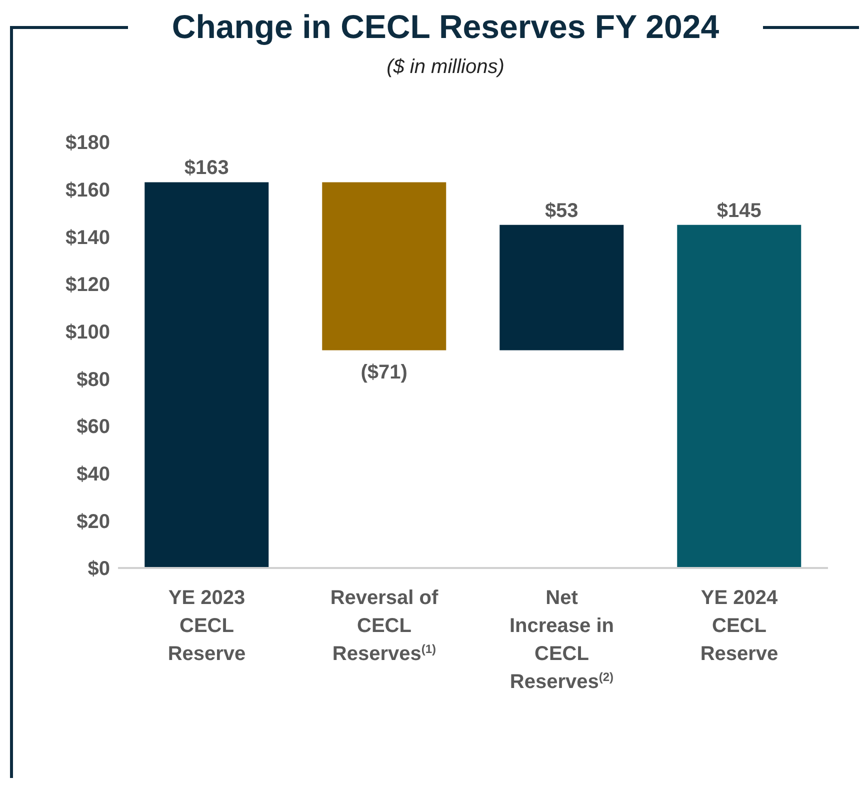 This screenshot has width=867, height=786. What do you see at coordinates (561, 211) in the screenshot?
I see `data-label: $53` at bounding box center [561, 211].